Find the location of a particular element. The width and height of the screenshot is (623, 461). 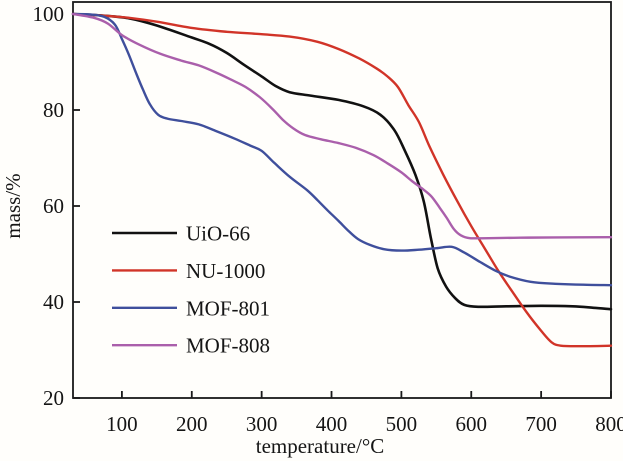

x-tick-label-100: 100 is located at coordinates (122, 424).